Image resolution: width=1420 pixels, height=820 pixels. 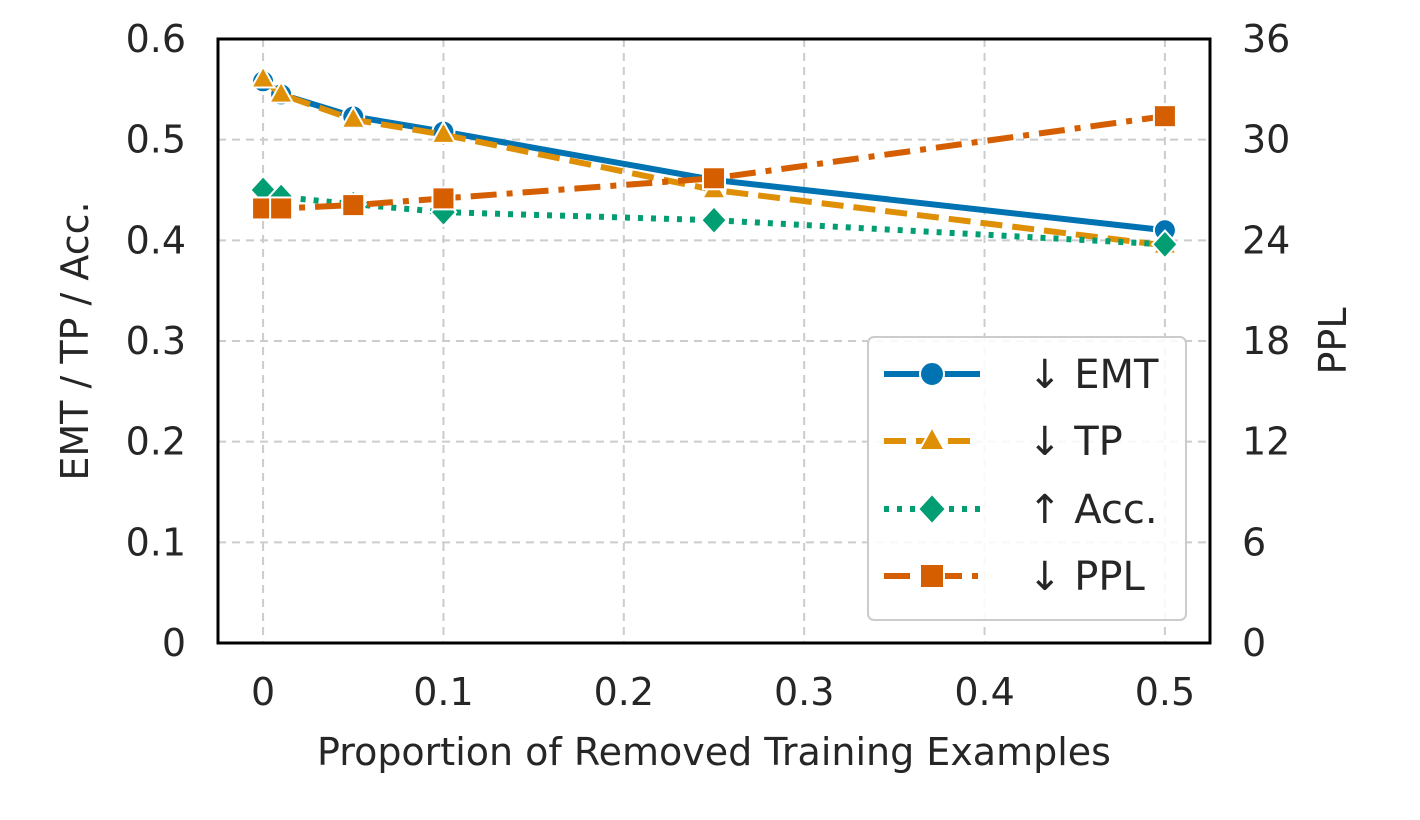 What do you see at coordinates (1165, 692) in the screenshot?
I see `x-tick-label: 0.5` at bounding box center [1165, 692].